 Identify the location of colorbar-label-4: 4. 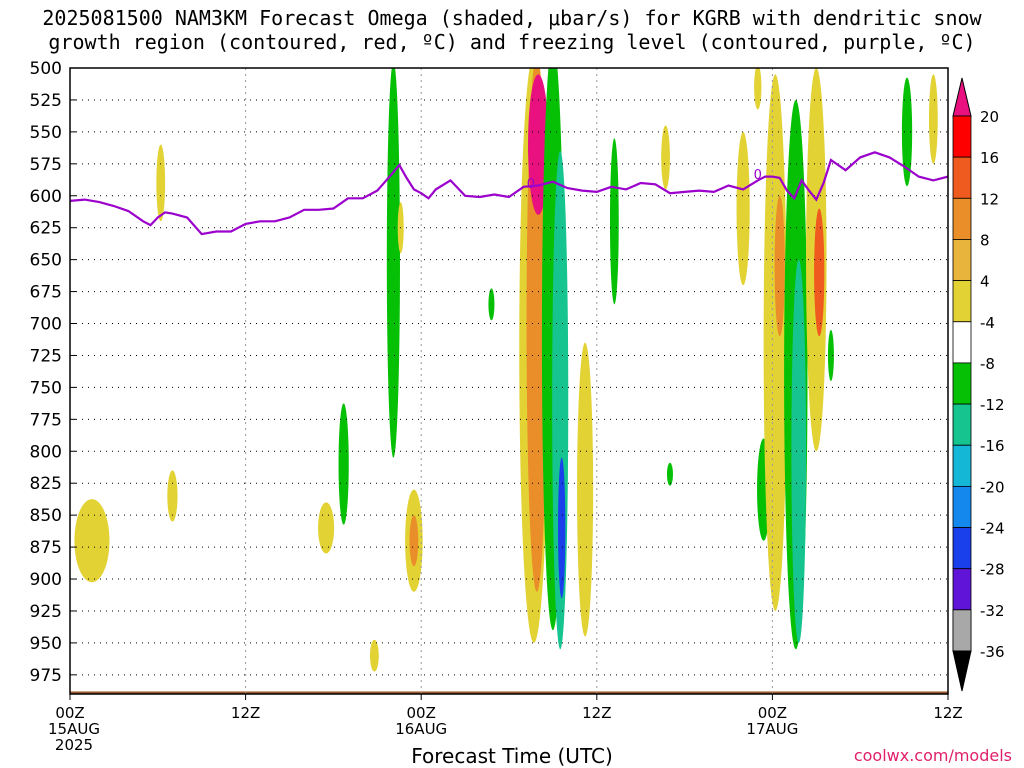
(985, 282).